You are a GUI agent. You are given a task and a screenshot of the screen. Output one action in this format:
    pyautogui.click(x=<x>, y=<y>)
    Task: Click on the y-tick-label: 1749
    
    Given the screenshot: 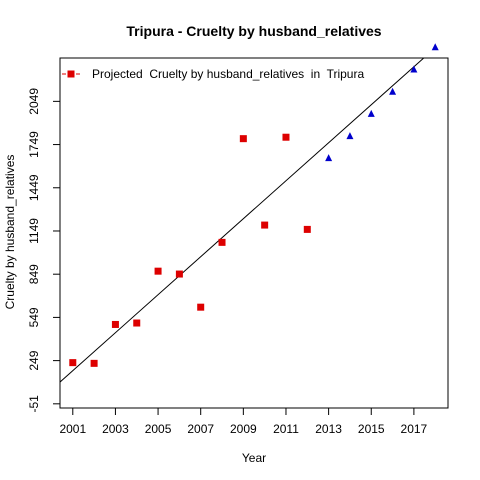 What is the action you would take?
    pyautogui.click(x=34, y=144)
    